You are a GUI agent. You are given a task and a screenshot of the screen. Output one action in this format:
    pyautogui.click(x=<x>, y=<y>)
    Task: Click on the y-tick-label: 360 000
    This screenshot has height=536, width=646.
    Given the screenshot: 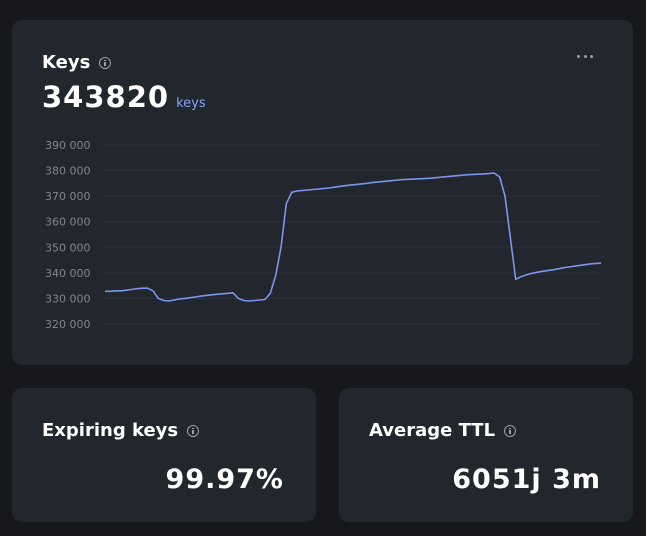 What is the action you would take?
    pyautogui.click(x=68, y=222)
    